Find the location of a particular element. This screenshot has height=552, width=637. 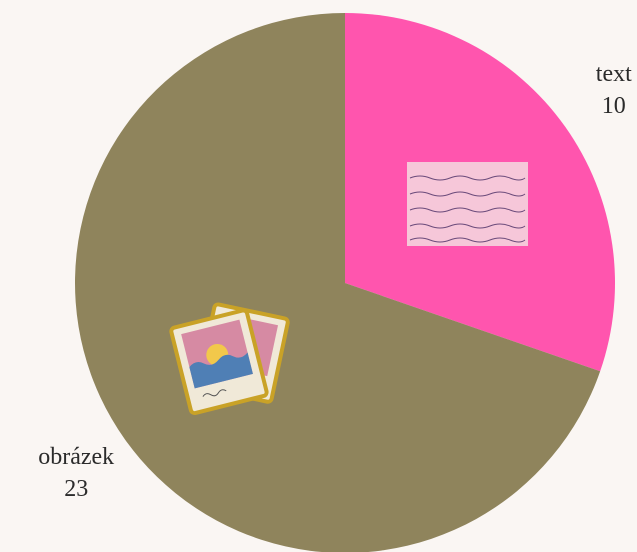

slice-value: 10 is located at coordinates (614, 106).